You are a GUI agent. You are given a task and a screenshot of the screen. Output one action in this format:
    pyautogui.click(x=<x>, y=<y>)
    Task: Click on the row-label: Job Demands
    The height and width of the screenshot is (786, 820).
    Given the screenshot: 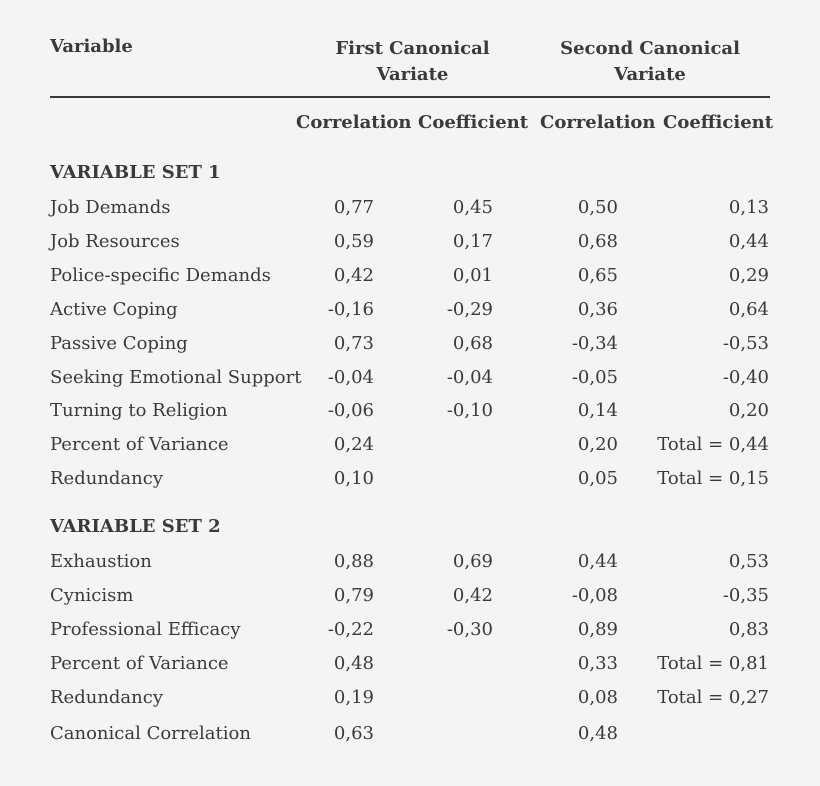 What is the action you would take?
    pyautogui.click(x=110, y=207)
    